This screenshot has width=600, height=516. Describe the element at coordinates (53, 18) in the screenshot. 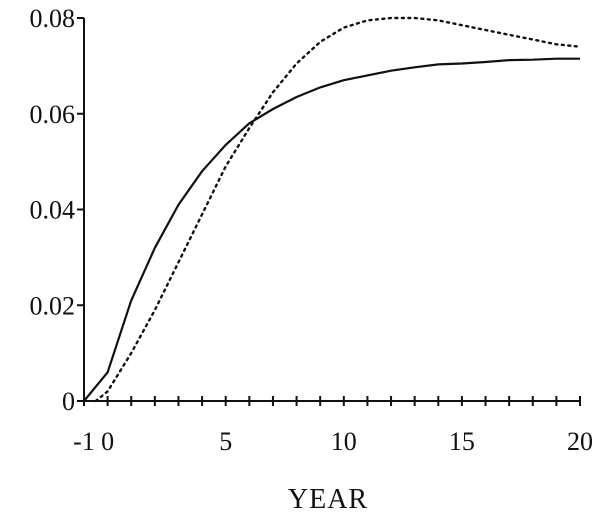

I see `y-tick-label: 0.08` at that location.